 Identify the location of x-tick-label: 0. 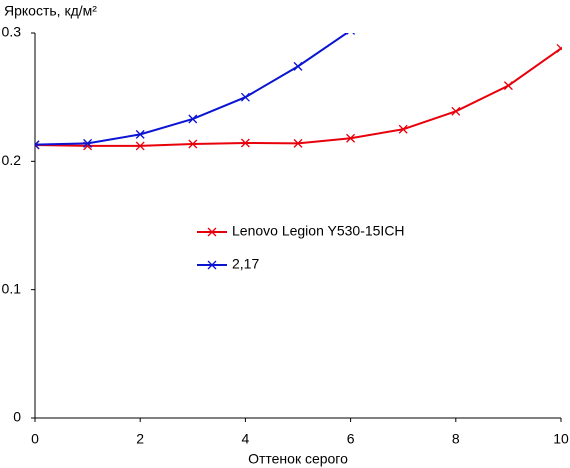
(35, 439).